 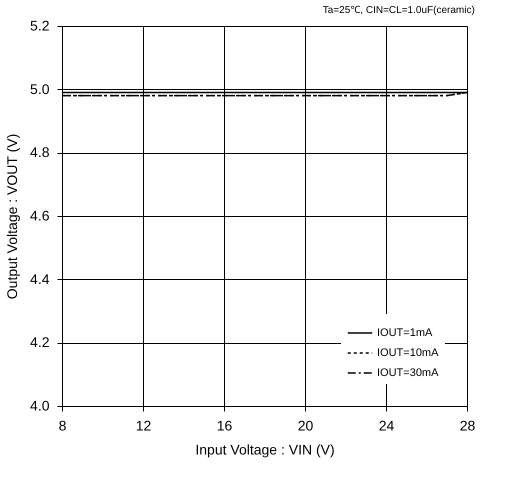 What do you see at coordinates (40, 342) in the screenshot?
I see `y-tick-label: 4.2` at bounding box center [40, 342].